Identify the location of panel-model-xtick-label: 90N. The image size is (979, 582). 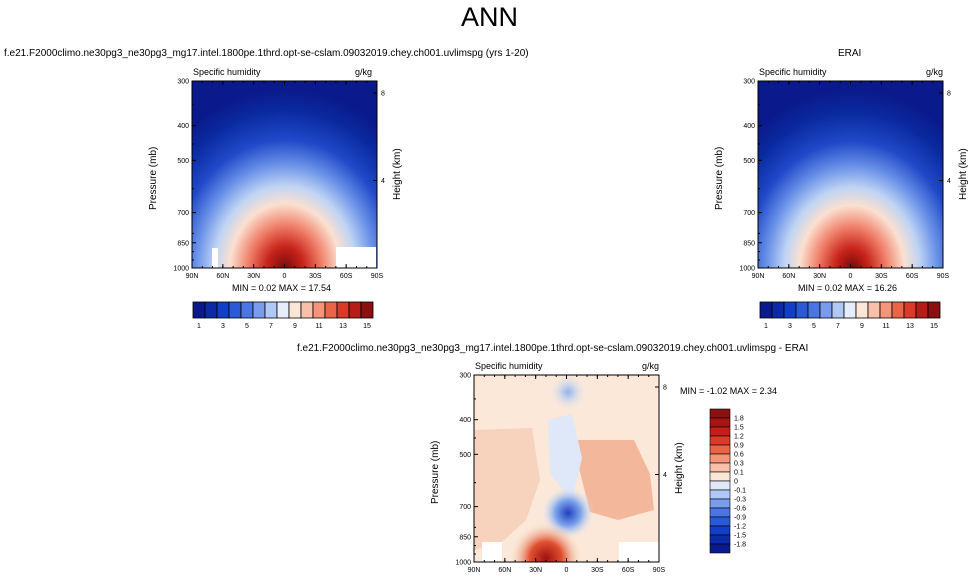
(192, 276).